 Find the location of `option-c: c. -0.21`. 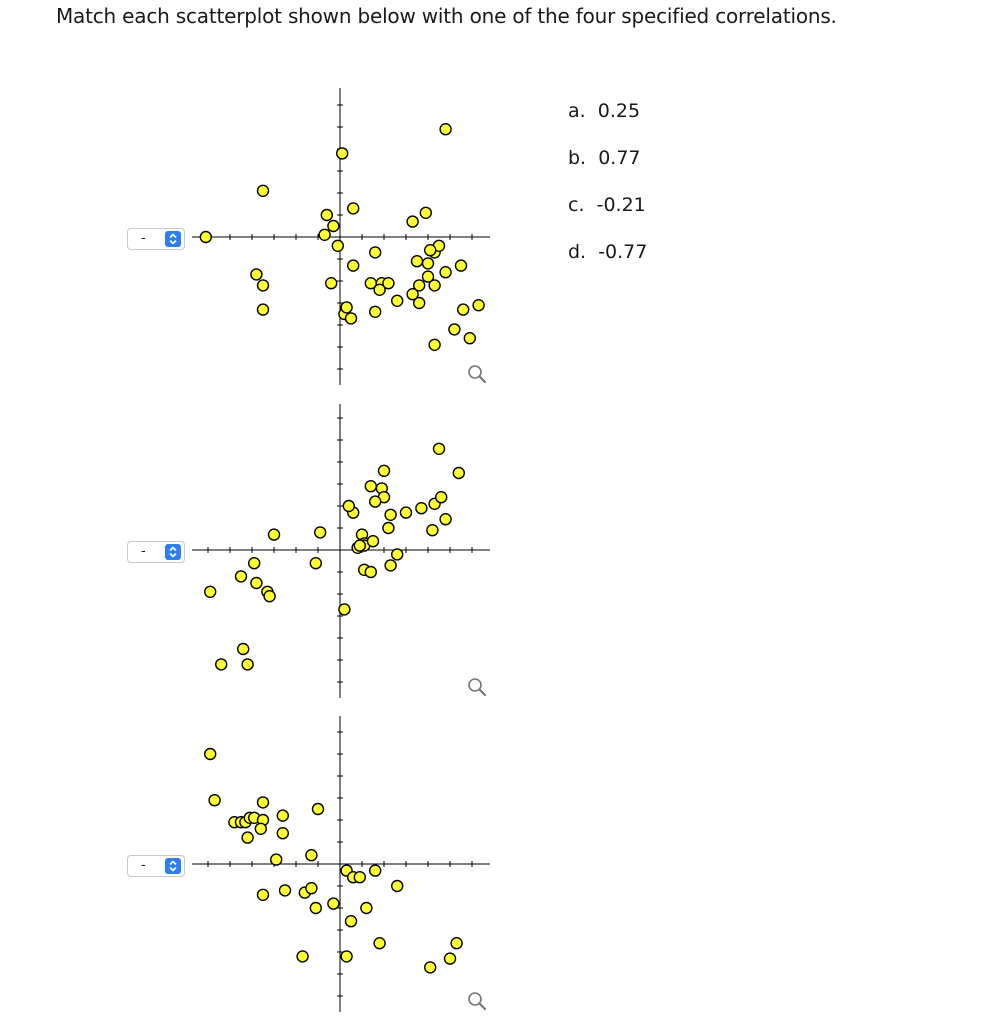

option-c: c. -0.21 is located at coordinates (607, 213).